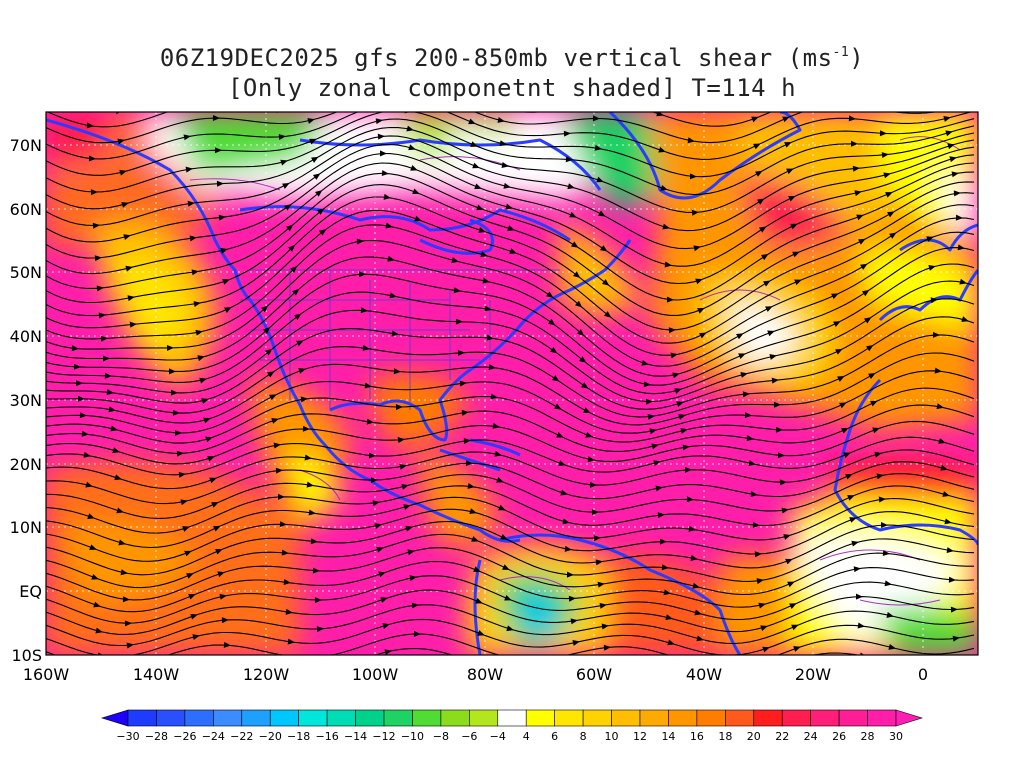 This screenshot has width=1024, height=768. Describe the element at coordinates (612, 736) in the screenshot. I see `colorbar-label: 10` at that location.